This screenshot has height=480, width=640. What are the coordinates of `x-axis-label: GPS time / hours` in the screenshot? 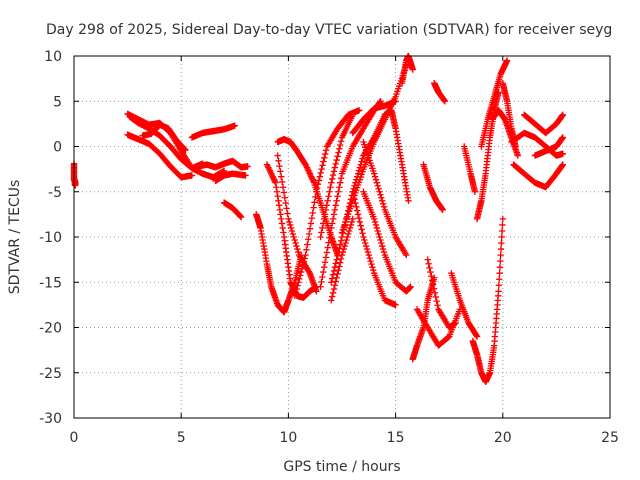 It's located at (341, 467).